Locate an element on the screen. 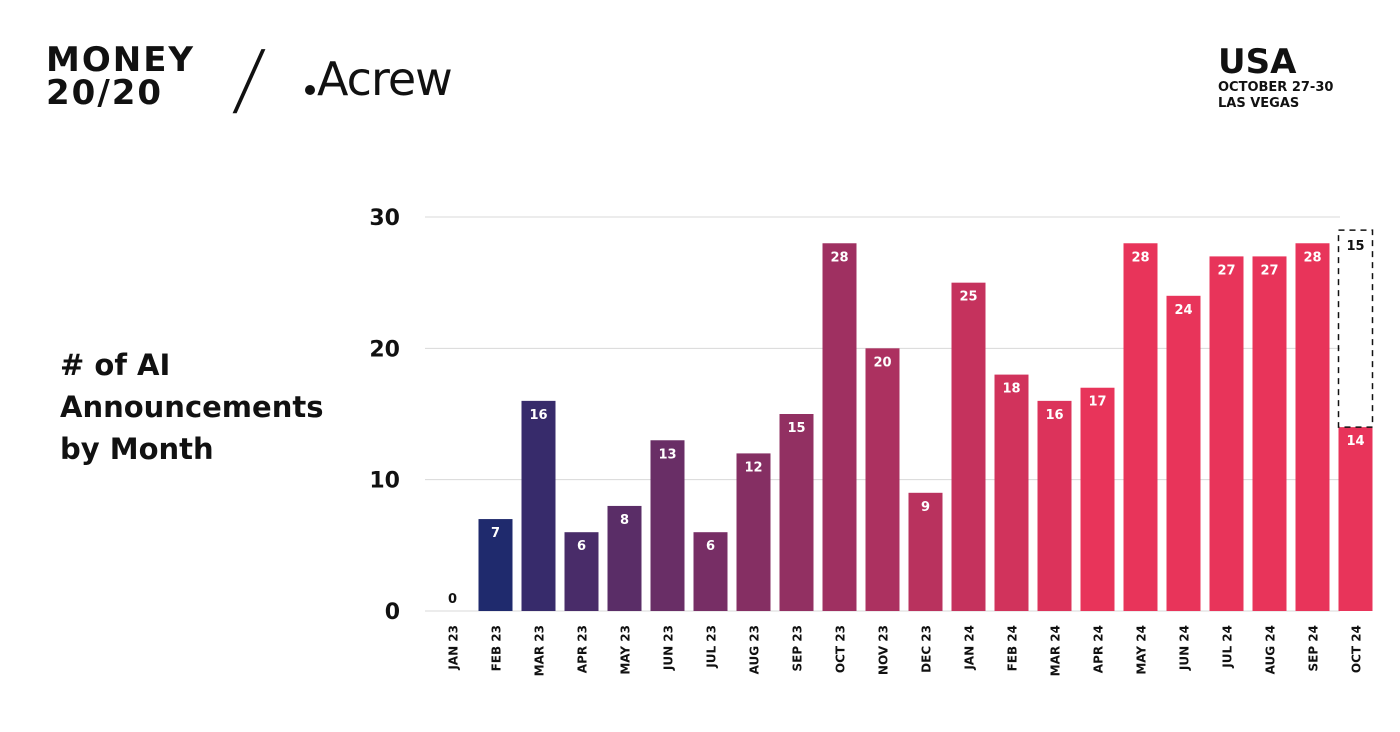 The width and height of the screenshot is (1400, 732). acrew-logo: Acrew is located at coordinates (379, 79).